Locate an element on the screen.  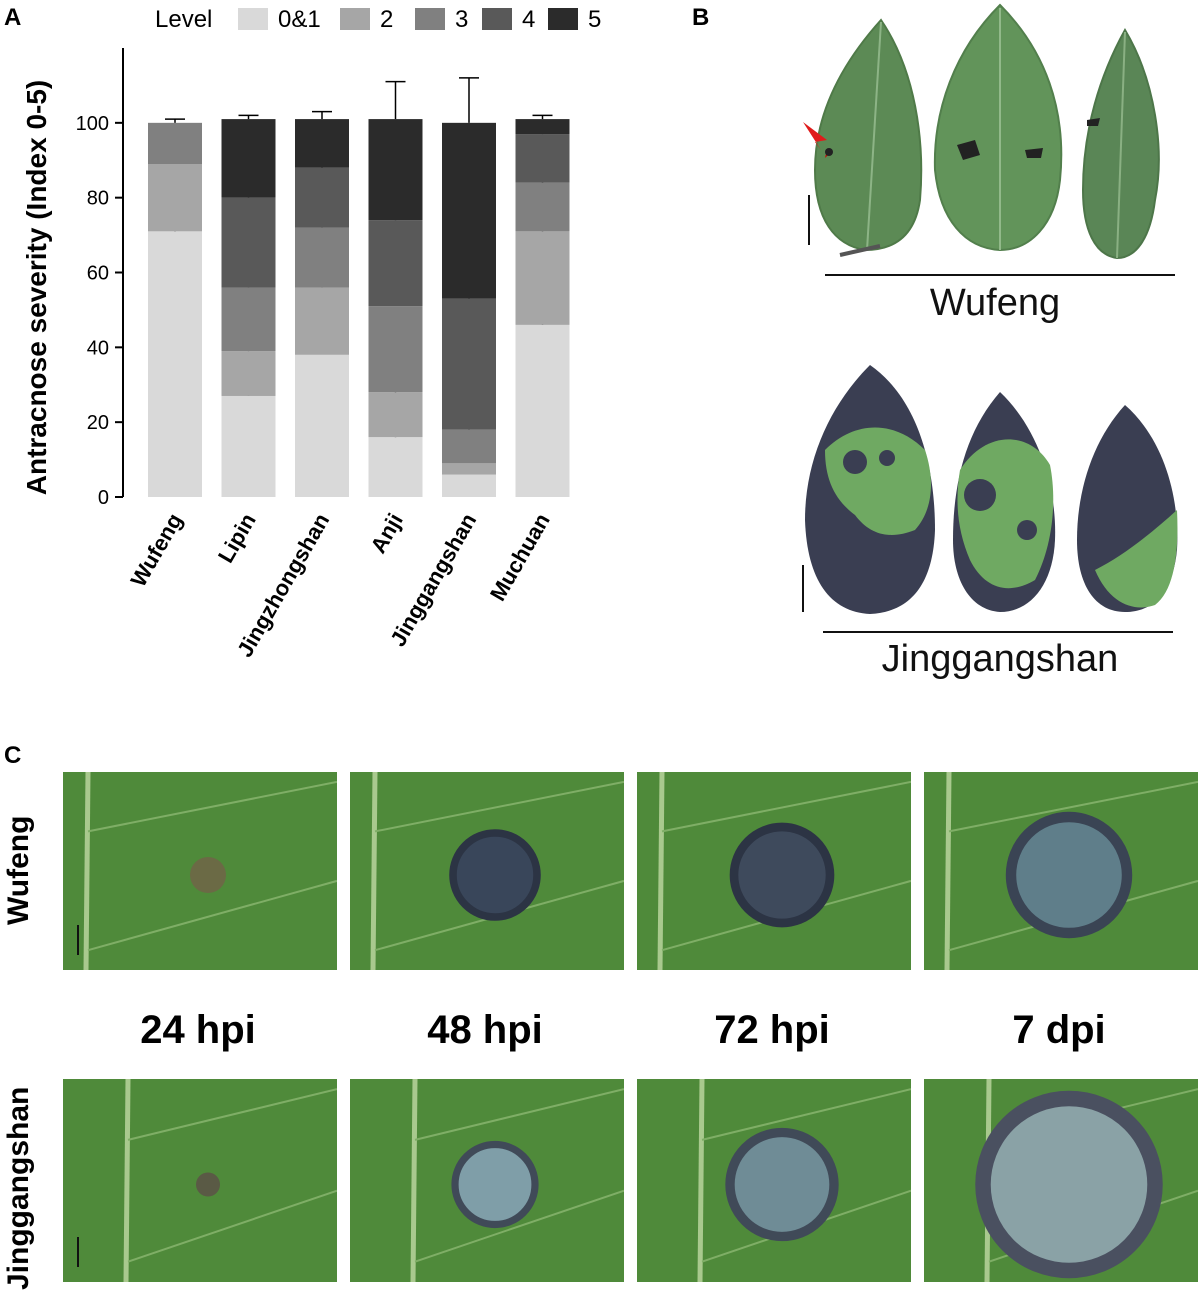
wufeng-caption: Wufeng is located at coordinates (995, 303).